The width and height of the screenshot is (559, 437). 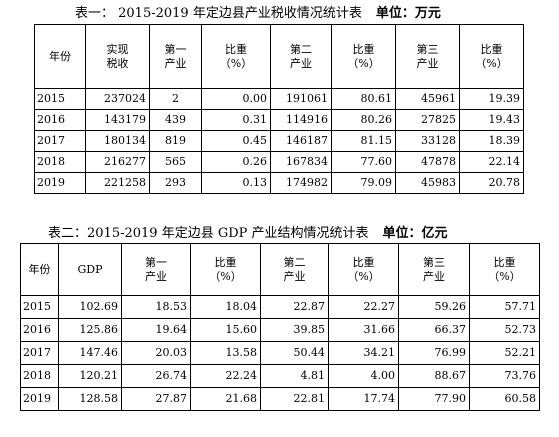 What do you see at coordinates (117, 56) in the screenshot?
I see `table1-header-cell: 实现 税收` at bounding box center [117, 56].